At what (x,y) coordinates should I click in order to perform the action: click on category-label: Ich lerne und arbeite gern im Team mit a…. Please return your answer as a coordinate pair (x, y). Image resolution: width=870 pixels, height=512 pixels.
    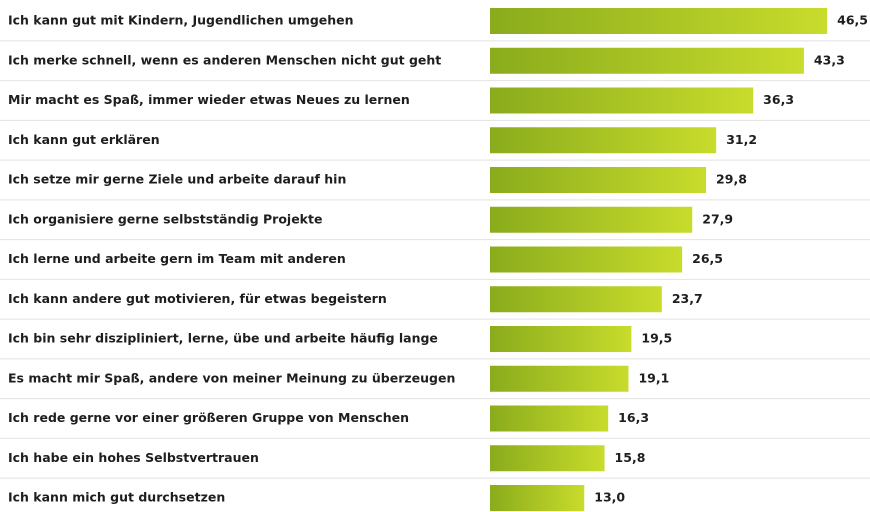
    Looking at the image, I should click on (177, 258).